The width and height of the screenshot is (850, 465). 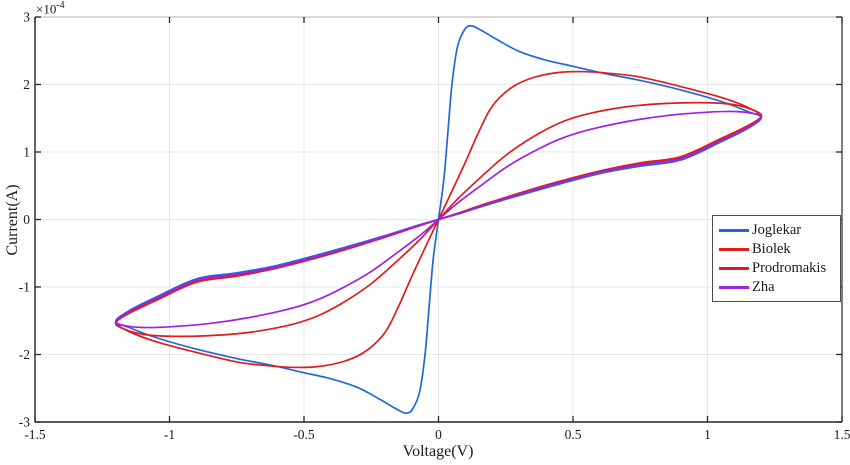 What do you see at coordinates (12, 220) in the screenshot?
I see `y-axis-label: Current(A)` at bounding box center [12, 220].